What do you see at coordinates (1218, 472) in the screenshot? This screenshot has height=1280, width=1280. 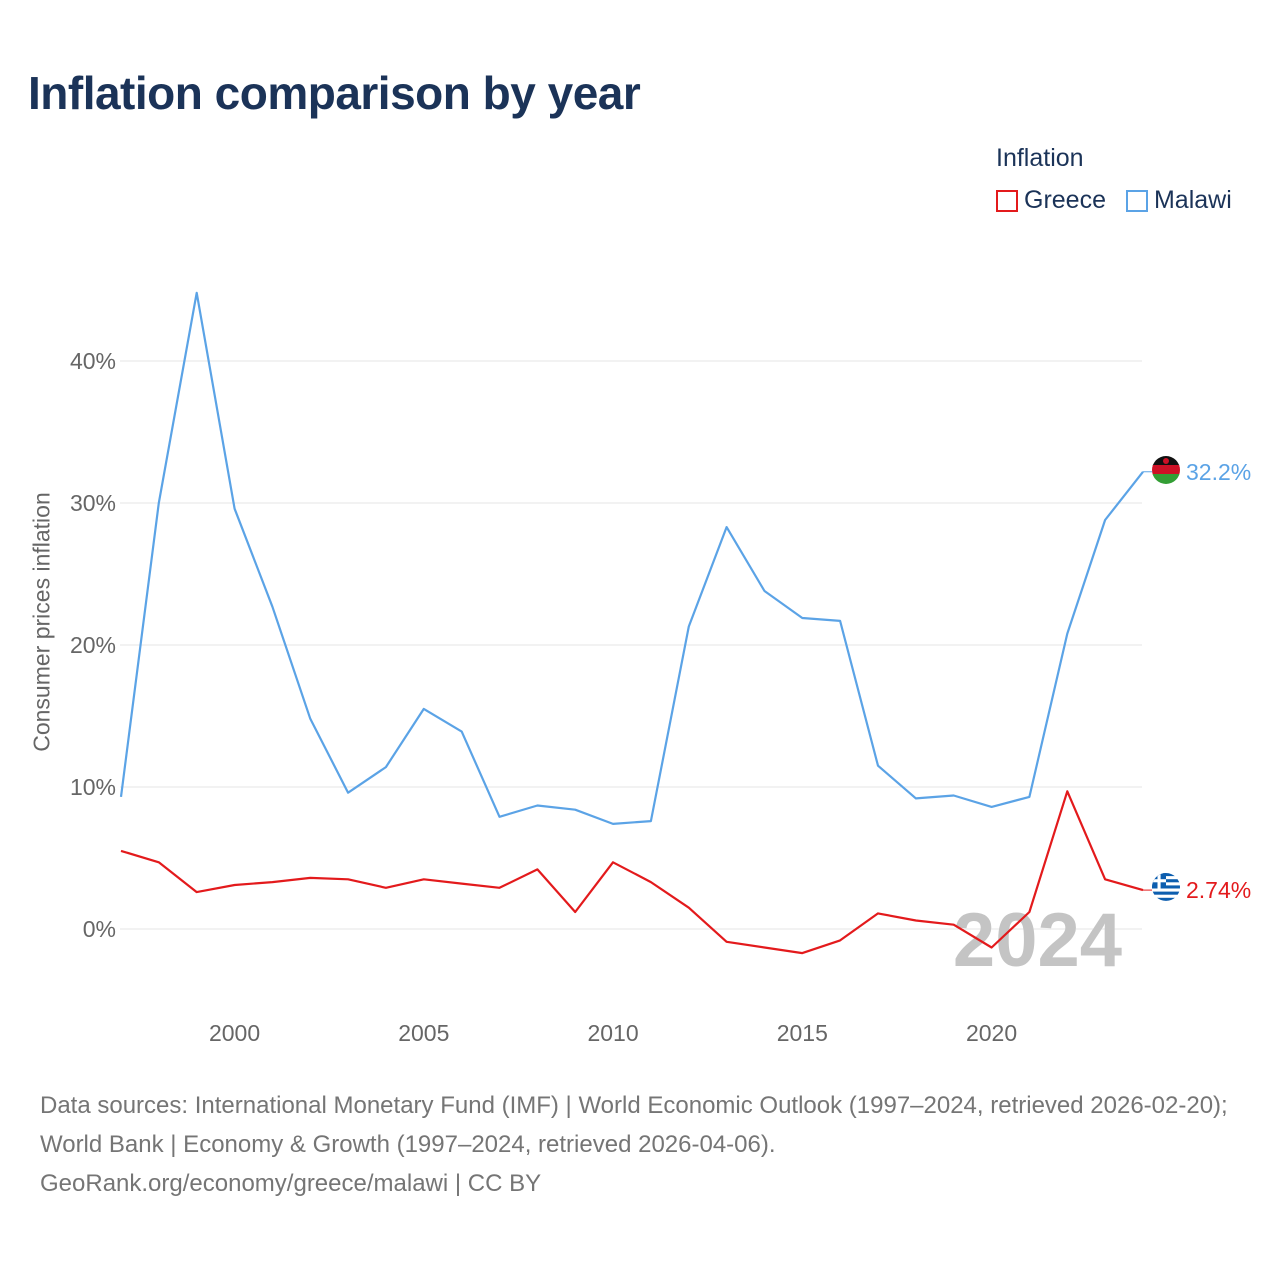 I see `end-label-malawi: 32.2%` at bounding box center [1218, 472].